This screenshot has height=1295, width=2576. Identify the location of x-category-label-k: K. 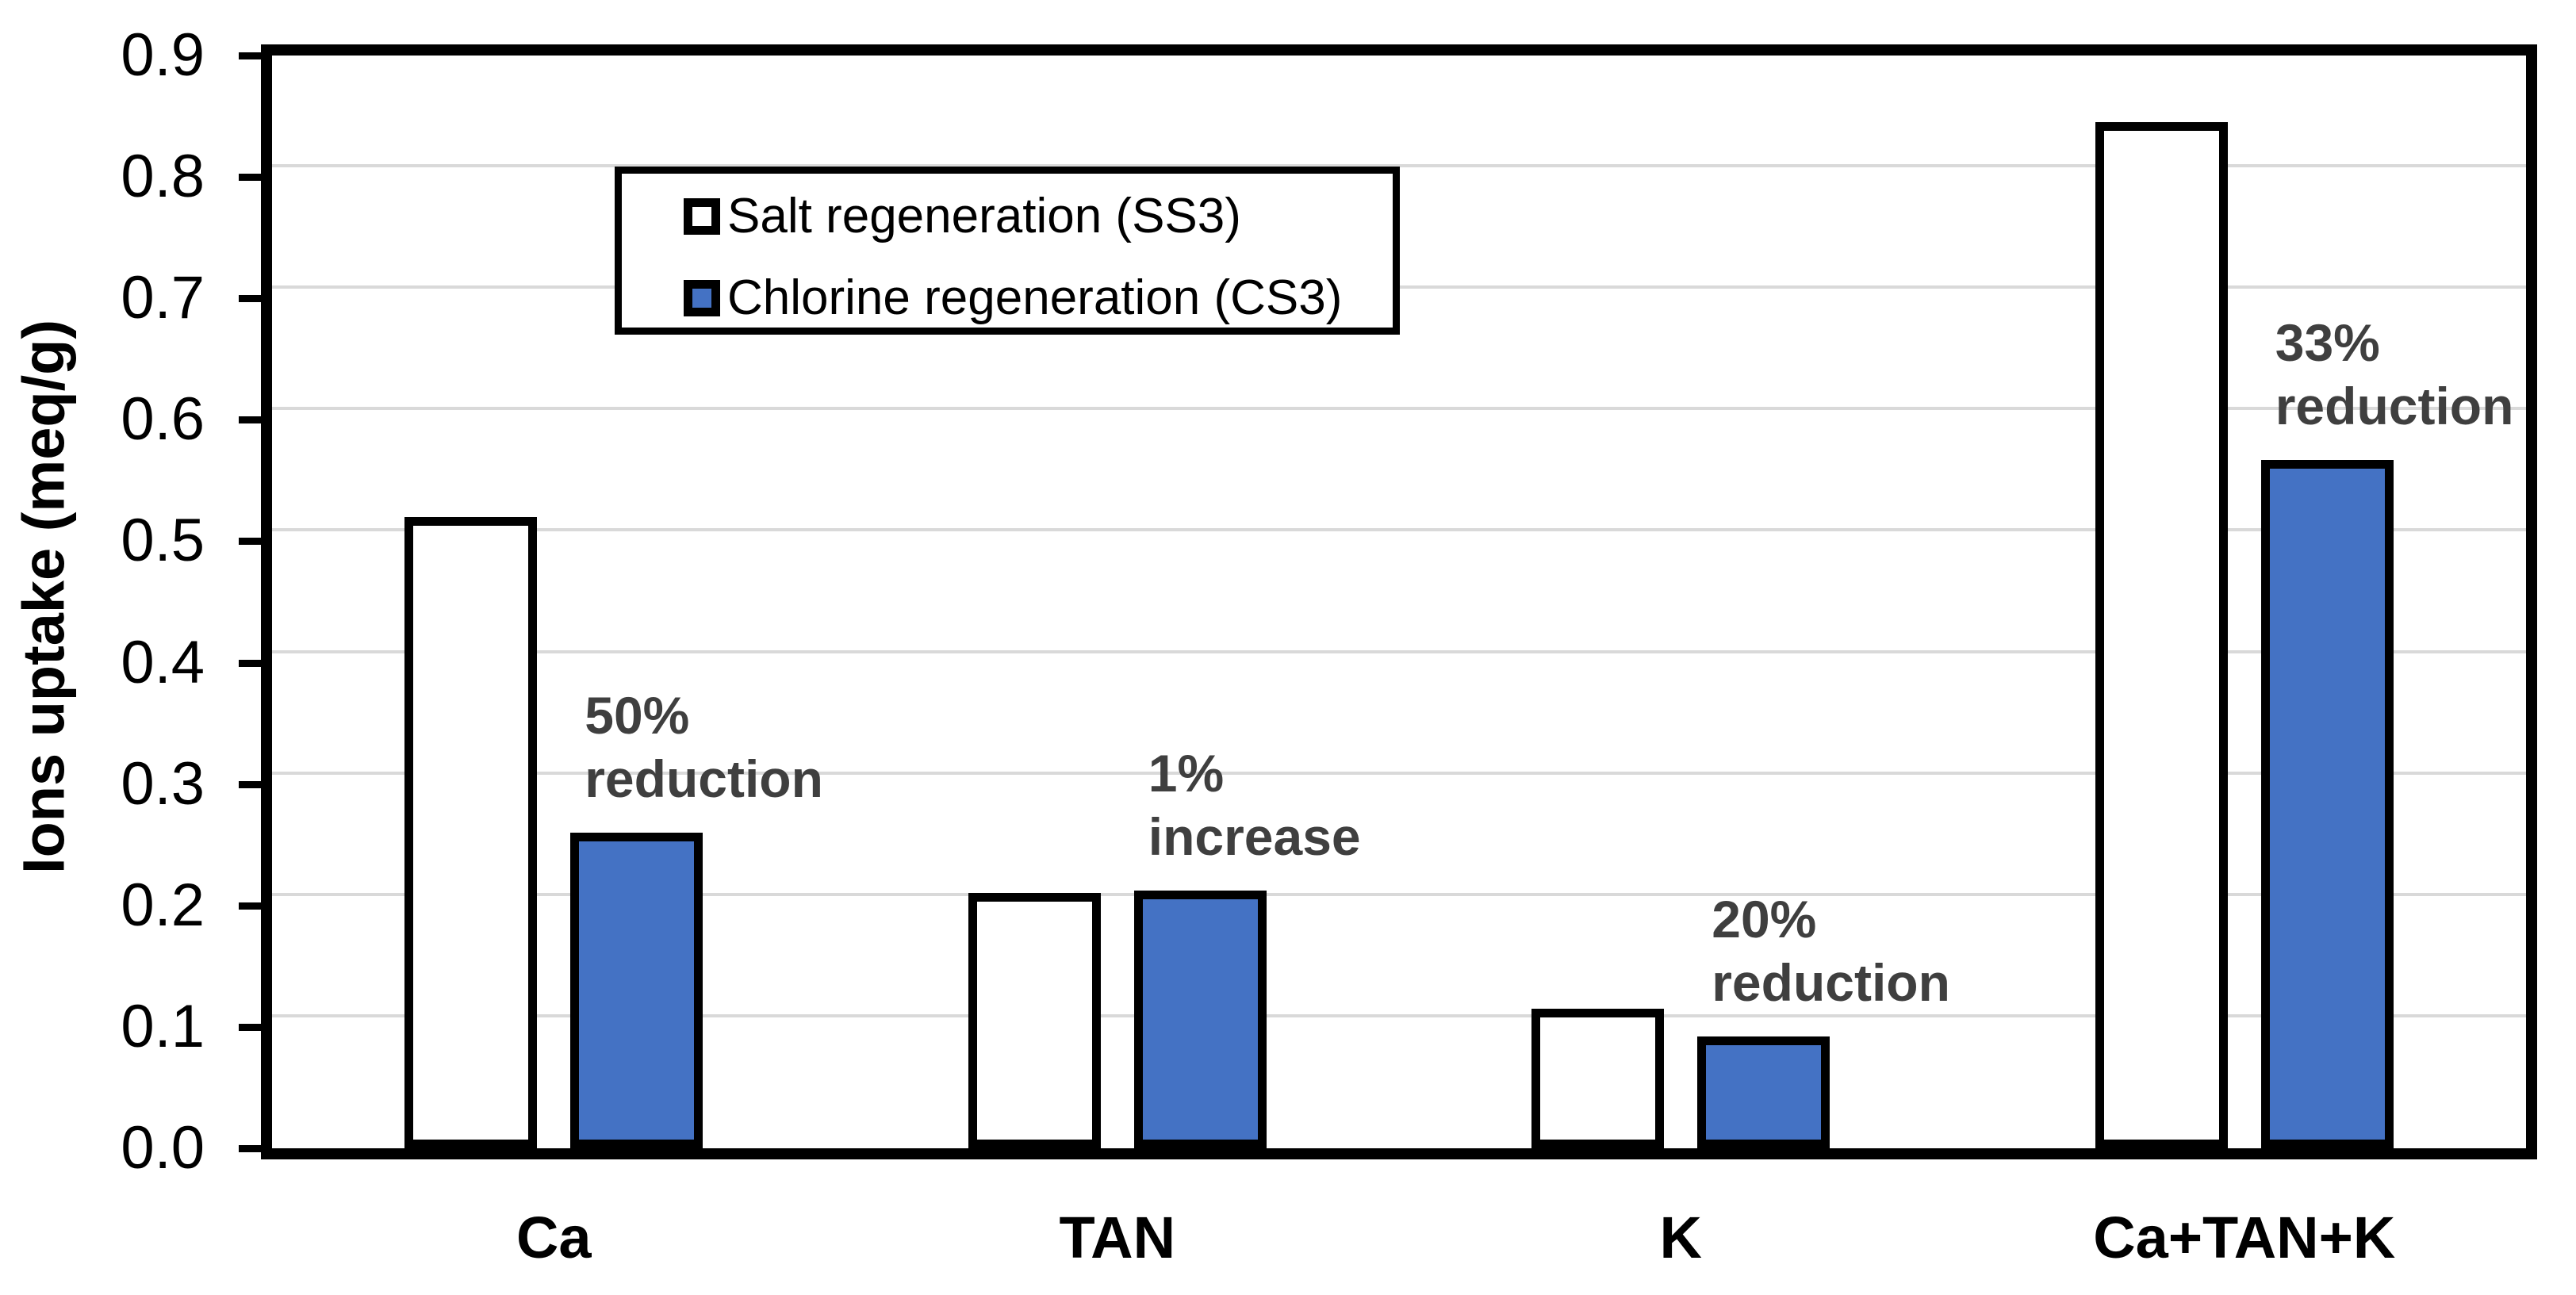
(1680, 1237).